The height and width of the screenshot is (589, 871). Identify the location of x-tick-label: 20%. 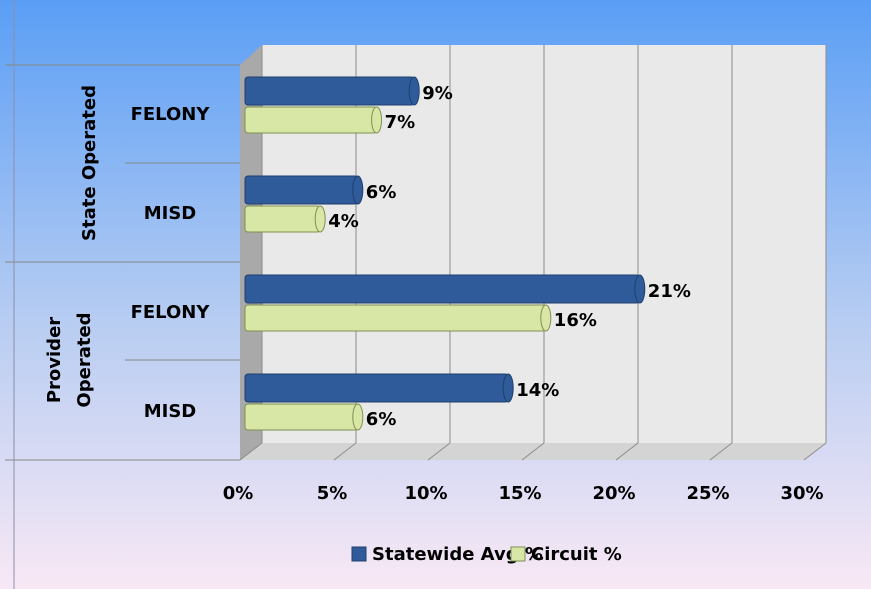
(613, 493).